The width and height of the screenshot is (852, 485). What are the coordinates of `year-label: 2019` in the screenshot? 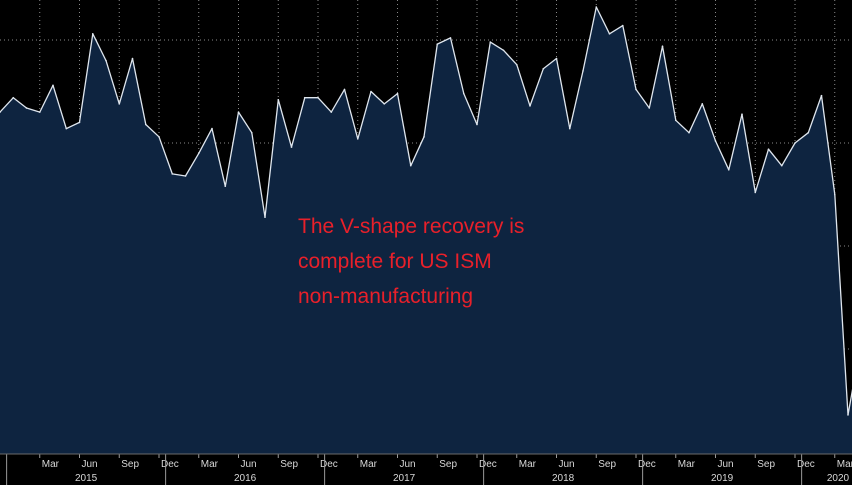 It's located at (722, 478).